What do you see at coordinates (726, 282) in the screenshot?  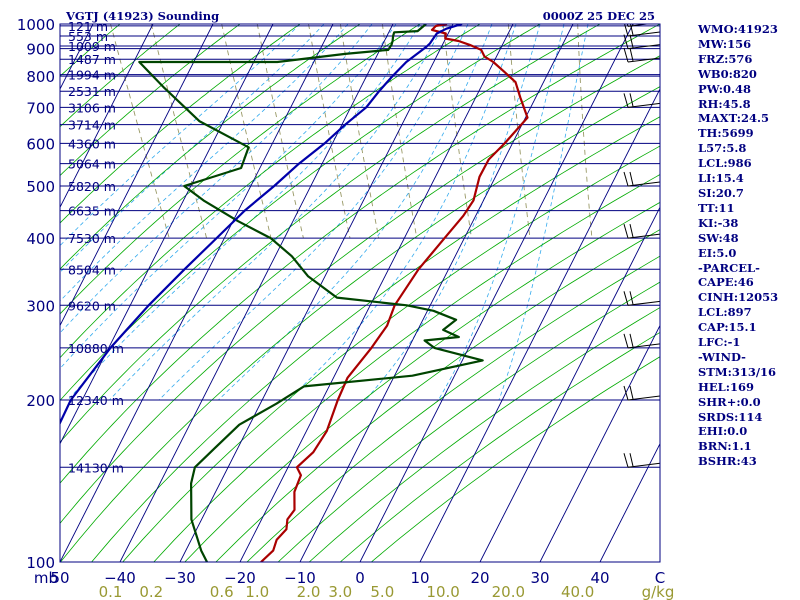 I see `index-line: CAPE:46` at bounding box center [726, 282].